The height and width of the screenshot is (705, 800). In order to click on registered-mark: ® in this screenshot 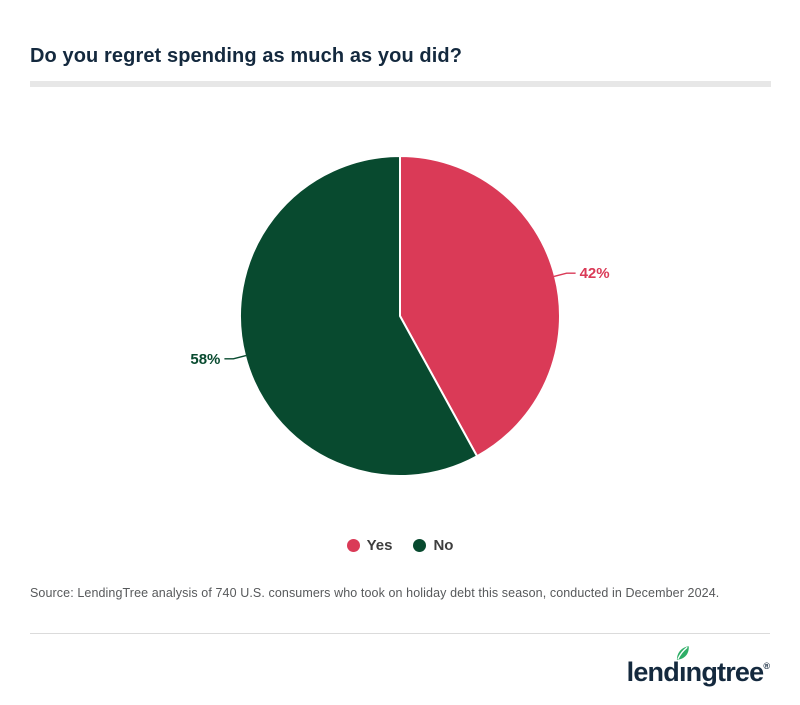, I will do `click(766, 666)`.